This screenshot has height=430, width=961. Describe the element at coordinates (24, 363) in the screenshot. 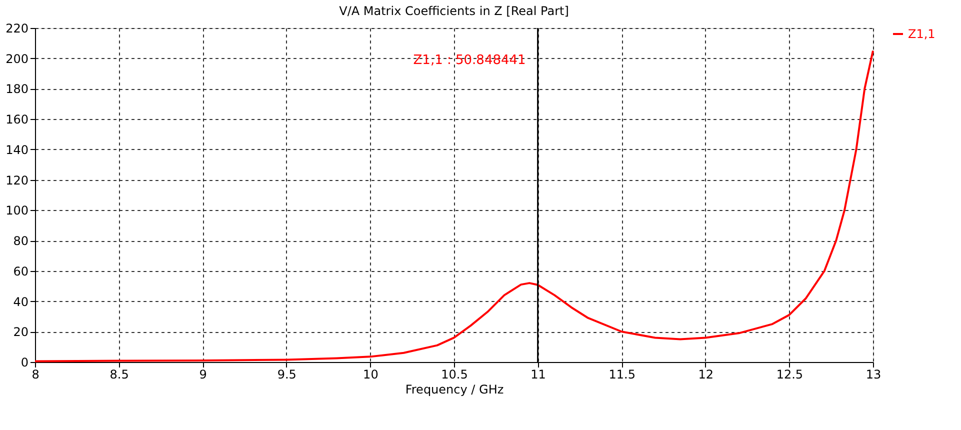

I see `y-tick-label: 0` at that location.